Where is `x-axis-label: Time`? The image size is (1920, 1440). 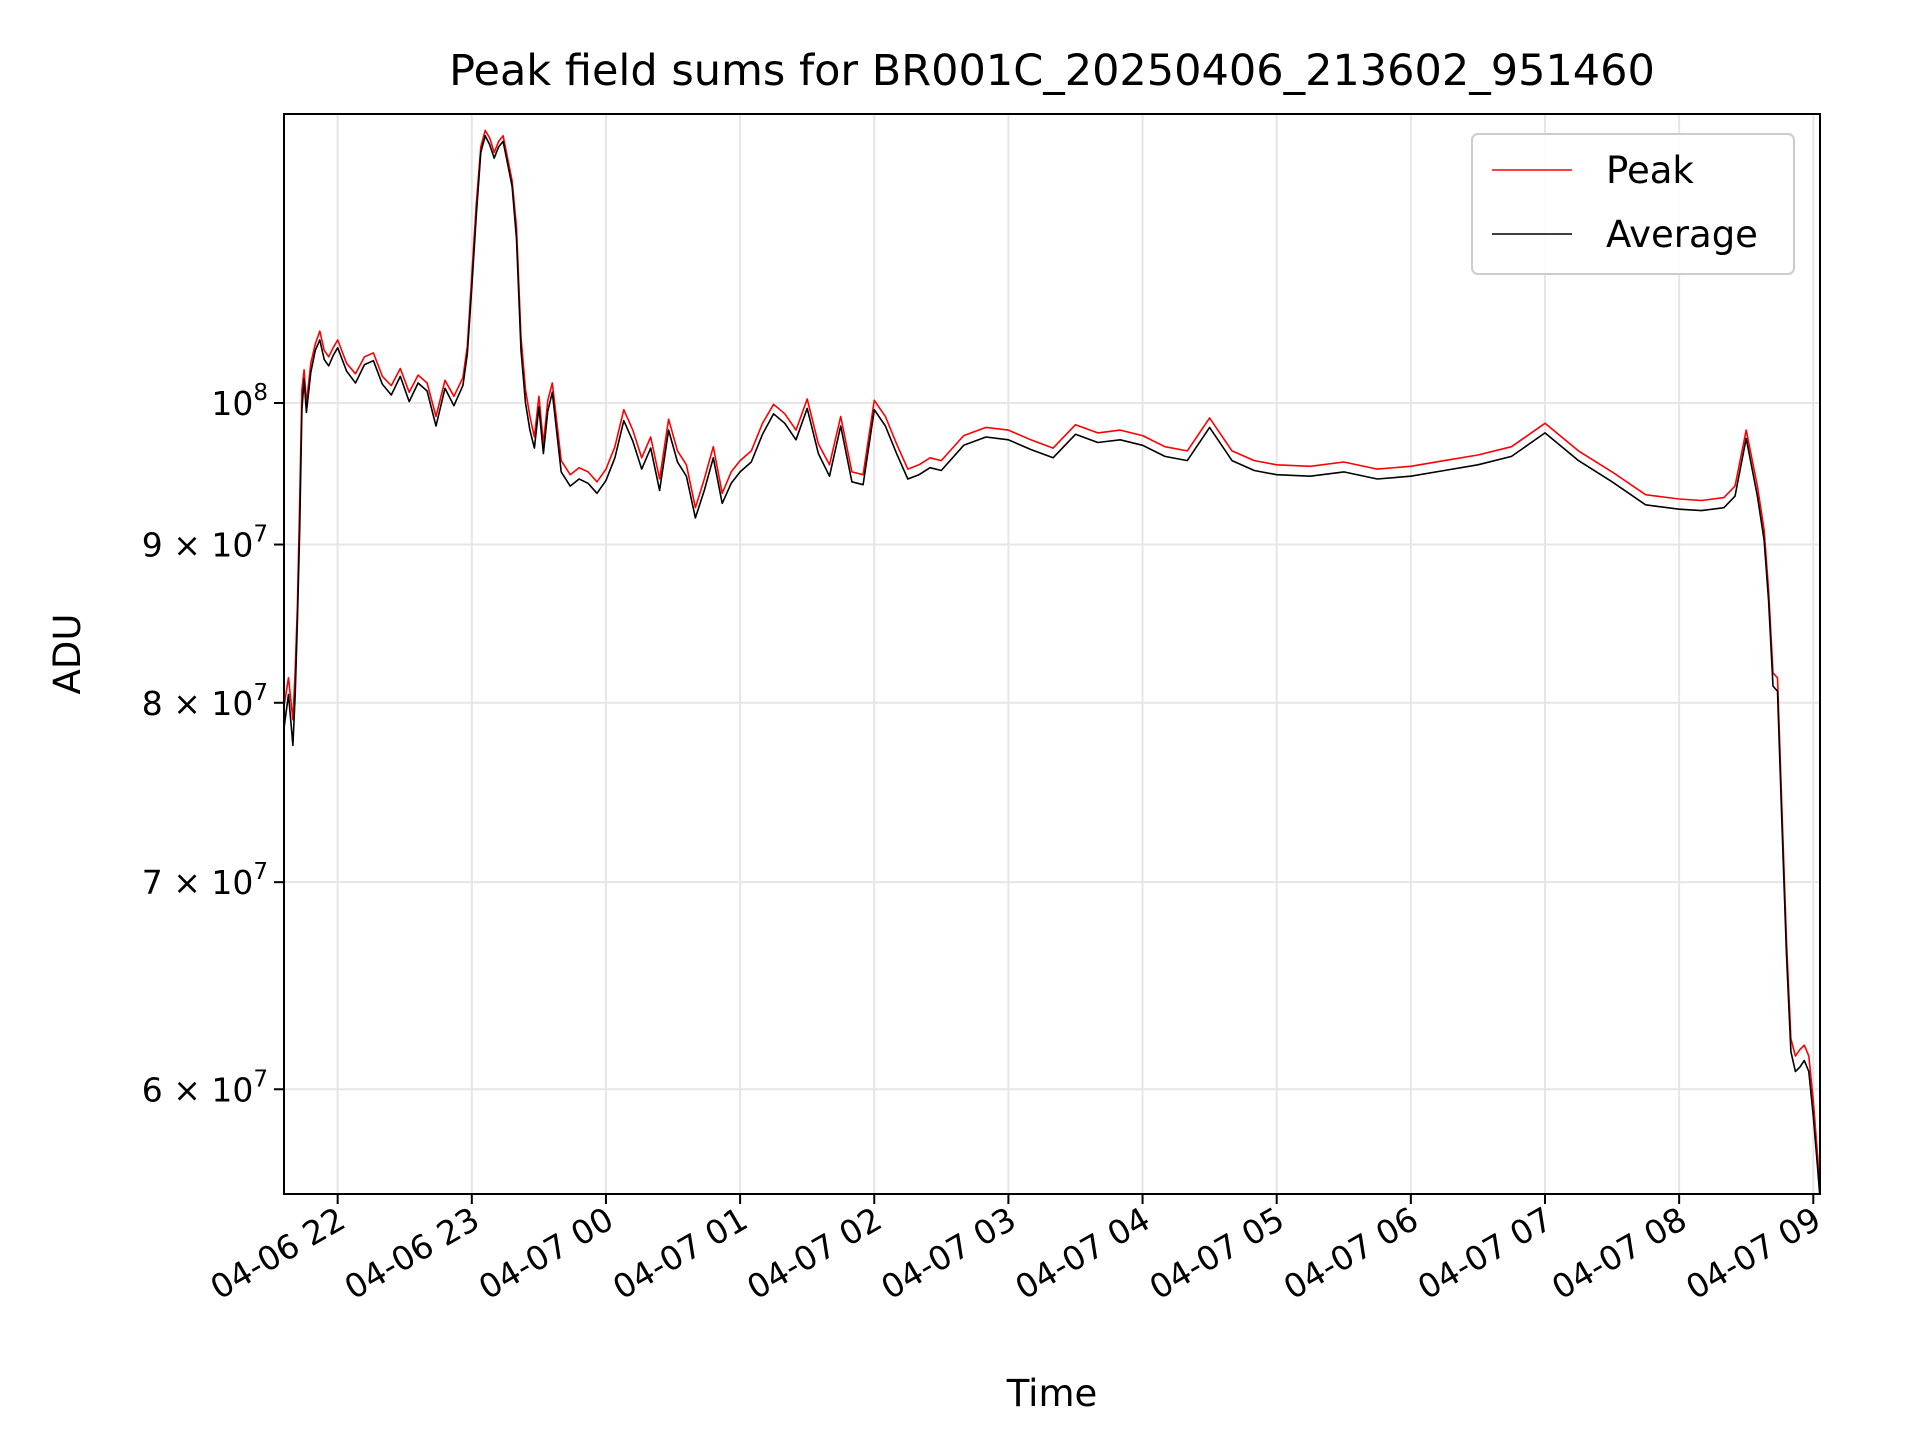 x-axis-label: Time is located at coordinates (1052, 1393).